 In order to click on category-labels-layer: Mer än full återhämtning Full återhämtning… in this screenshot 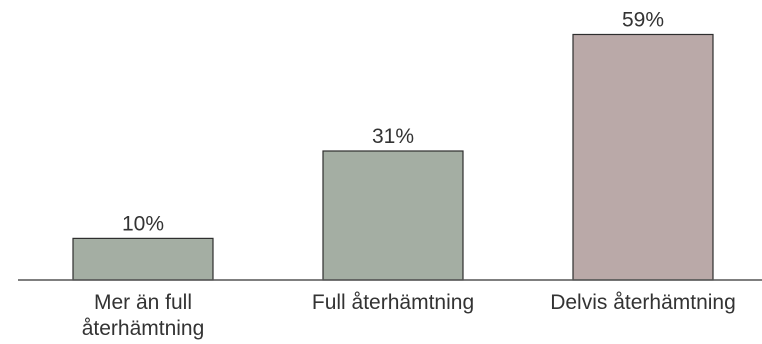, I will do `click(409, 315)`.